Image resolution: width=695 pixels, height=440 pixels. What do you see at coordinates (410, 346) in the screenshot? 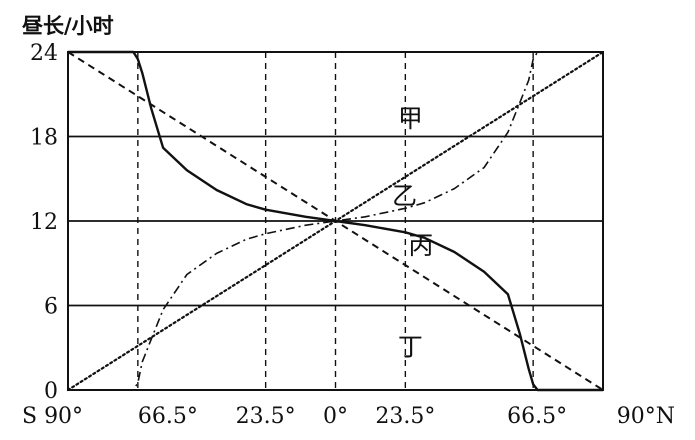
I see `series-label-4: 丁` at bounding box center [410, 346].